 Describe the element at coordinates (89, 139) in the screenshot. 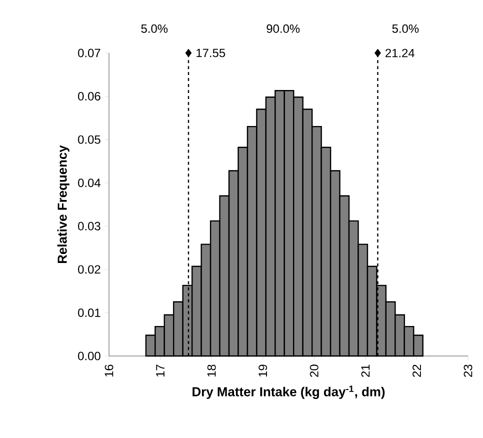

I see `y-tick-label: 0.05` at that location.